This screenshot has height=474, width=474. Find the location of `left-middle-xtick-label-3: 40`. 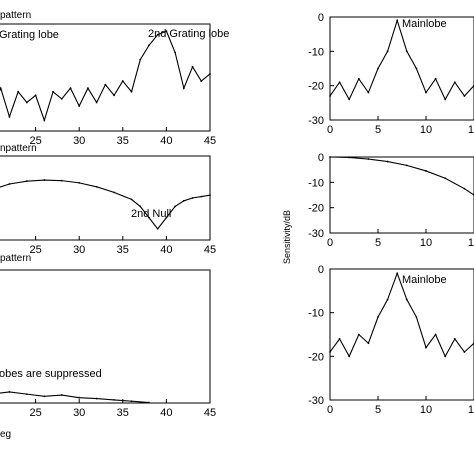

left-middle-xtick-label-3: 40 is located at coordinates (166, 250).